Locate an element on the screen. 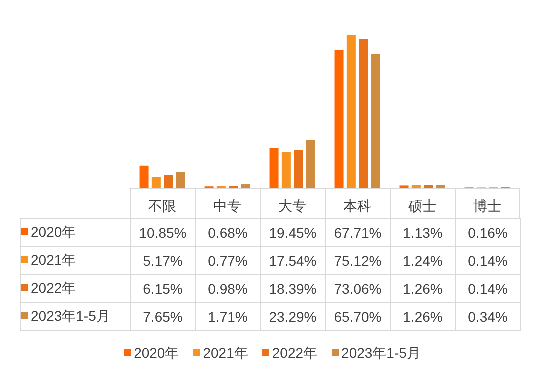 The height and width of the screenshot is (375, 545). x-tick-label: 硕士 is located at coordinates (422, 207).